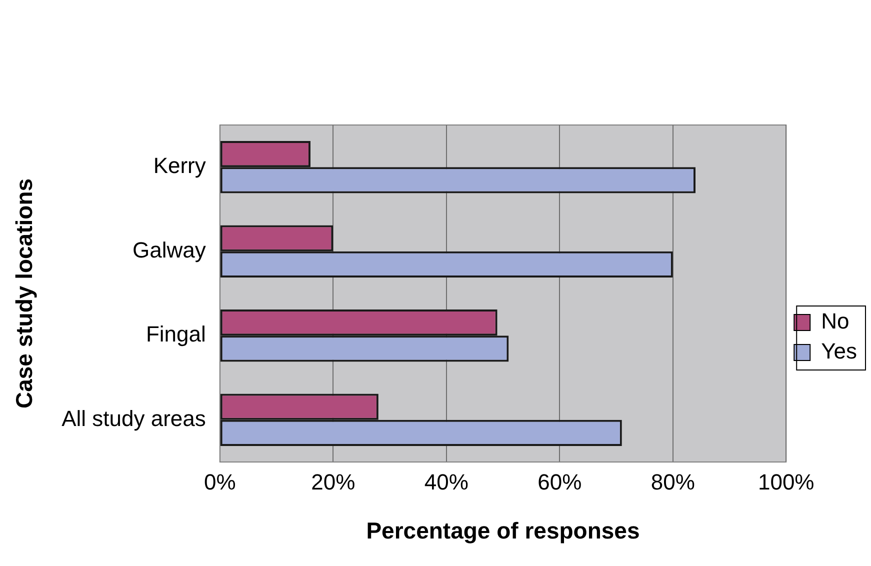 The height and width of the screenshot is (566, 871). What do you see at coordinates (176, 334) in the screenshot?
I see `y-tick-label: Fingal` at bounding box center [176, 334].